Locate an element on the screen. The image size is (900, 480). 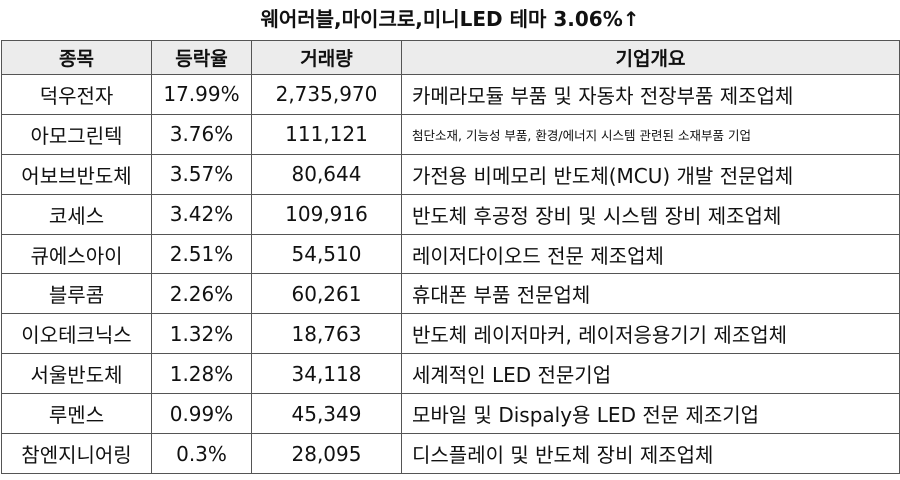
header-company-overview: 기업개요 is located at coordinates (650, 57).